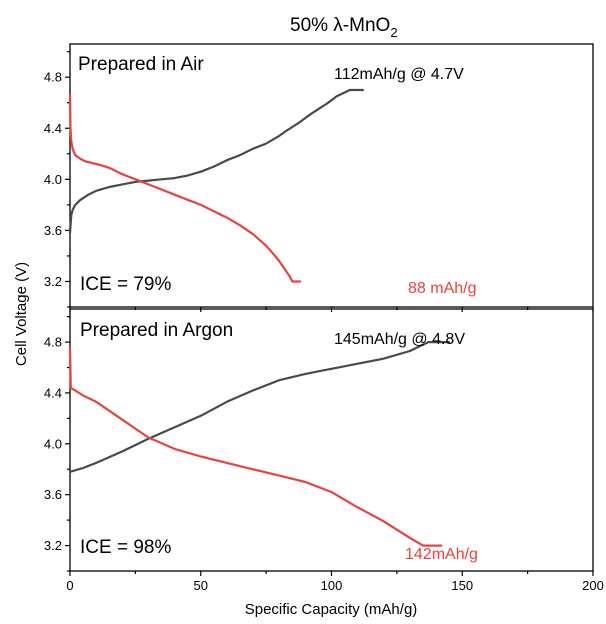 The image size is (606, 624). Describe the element at coordinates (156, 330) in the screenshot. I see `panel-label: Prepared in Argon` at that location.